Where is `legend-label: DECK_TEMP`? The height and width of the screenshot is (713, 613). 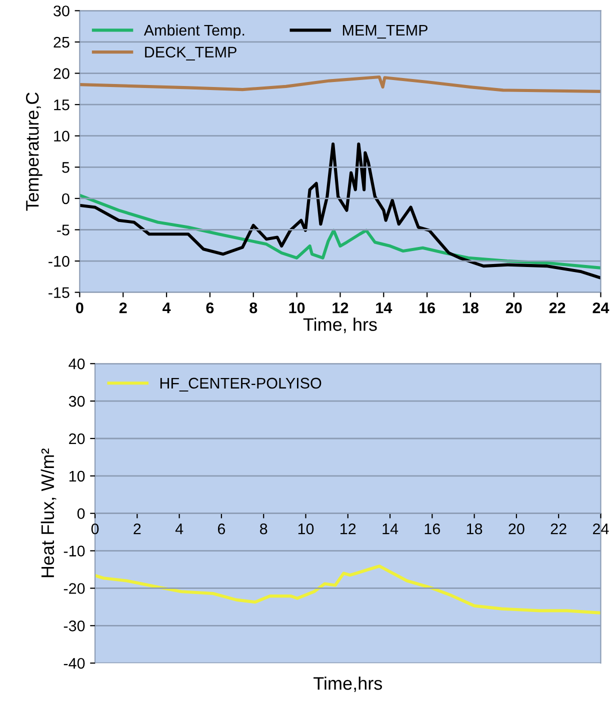
legend-label: DECK_TEMP is located at coordinates (190, 53).